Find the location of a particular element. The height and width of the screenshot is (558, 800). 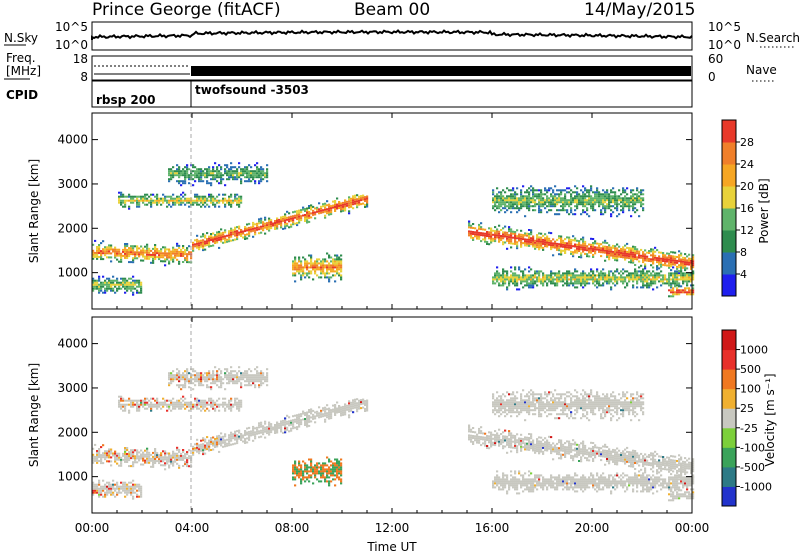

cpid-mode-rbsp: rbsp 200 is located at coordinates (125, 100).